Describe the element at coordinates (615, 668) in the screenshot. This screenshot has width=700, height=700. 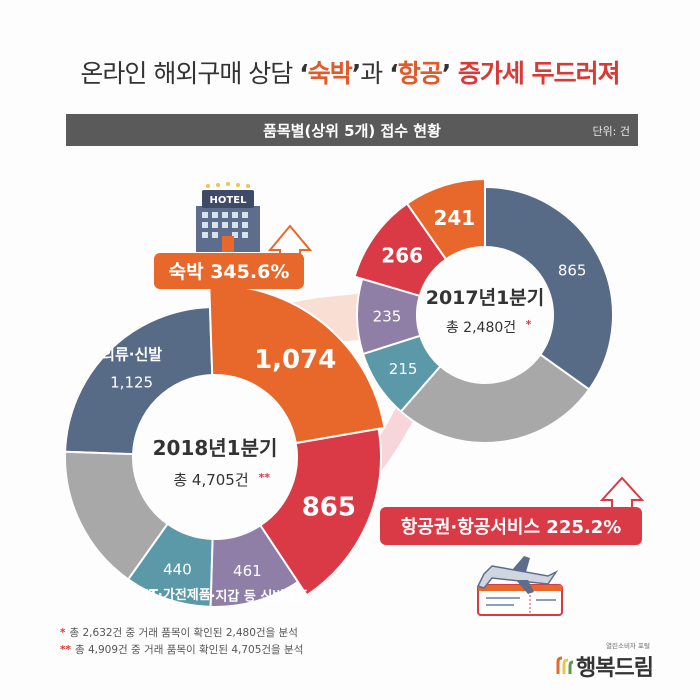
I see `logo-wordmark: 행복드림` at that location.